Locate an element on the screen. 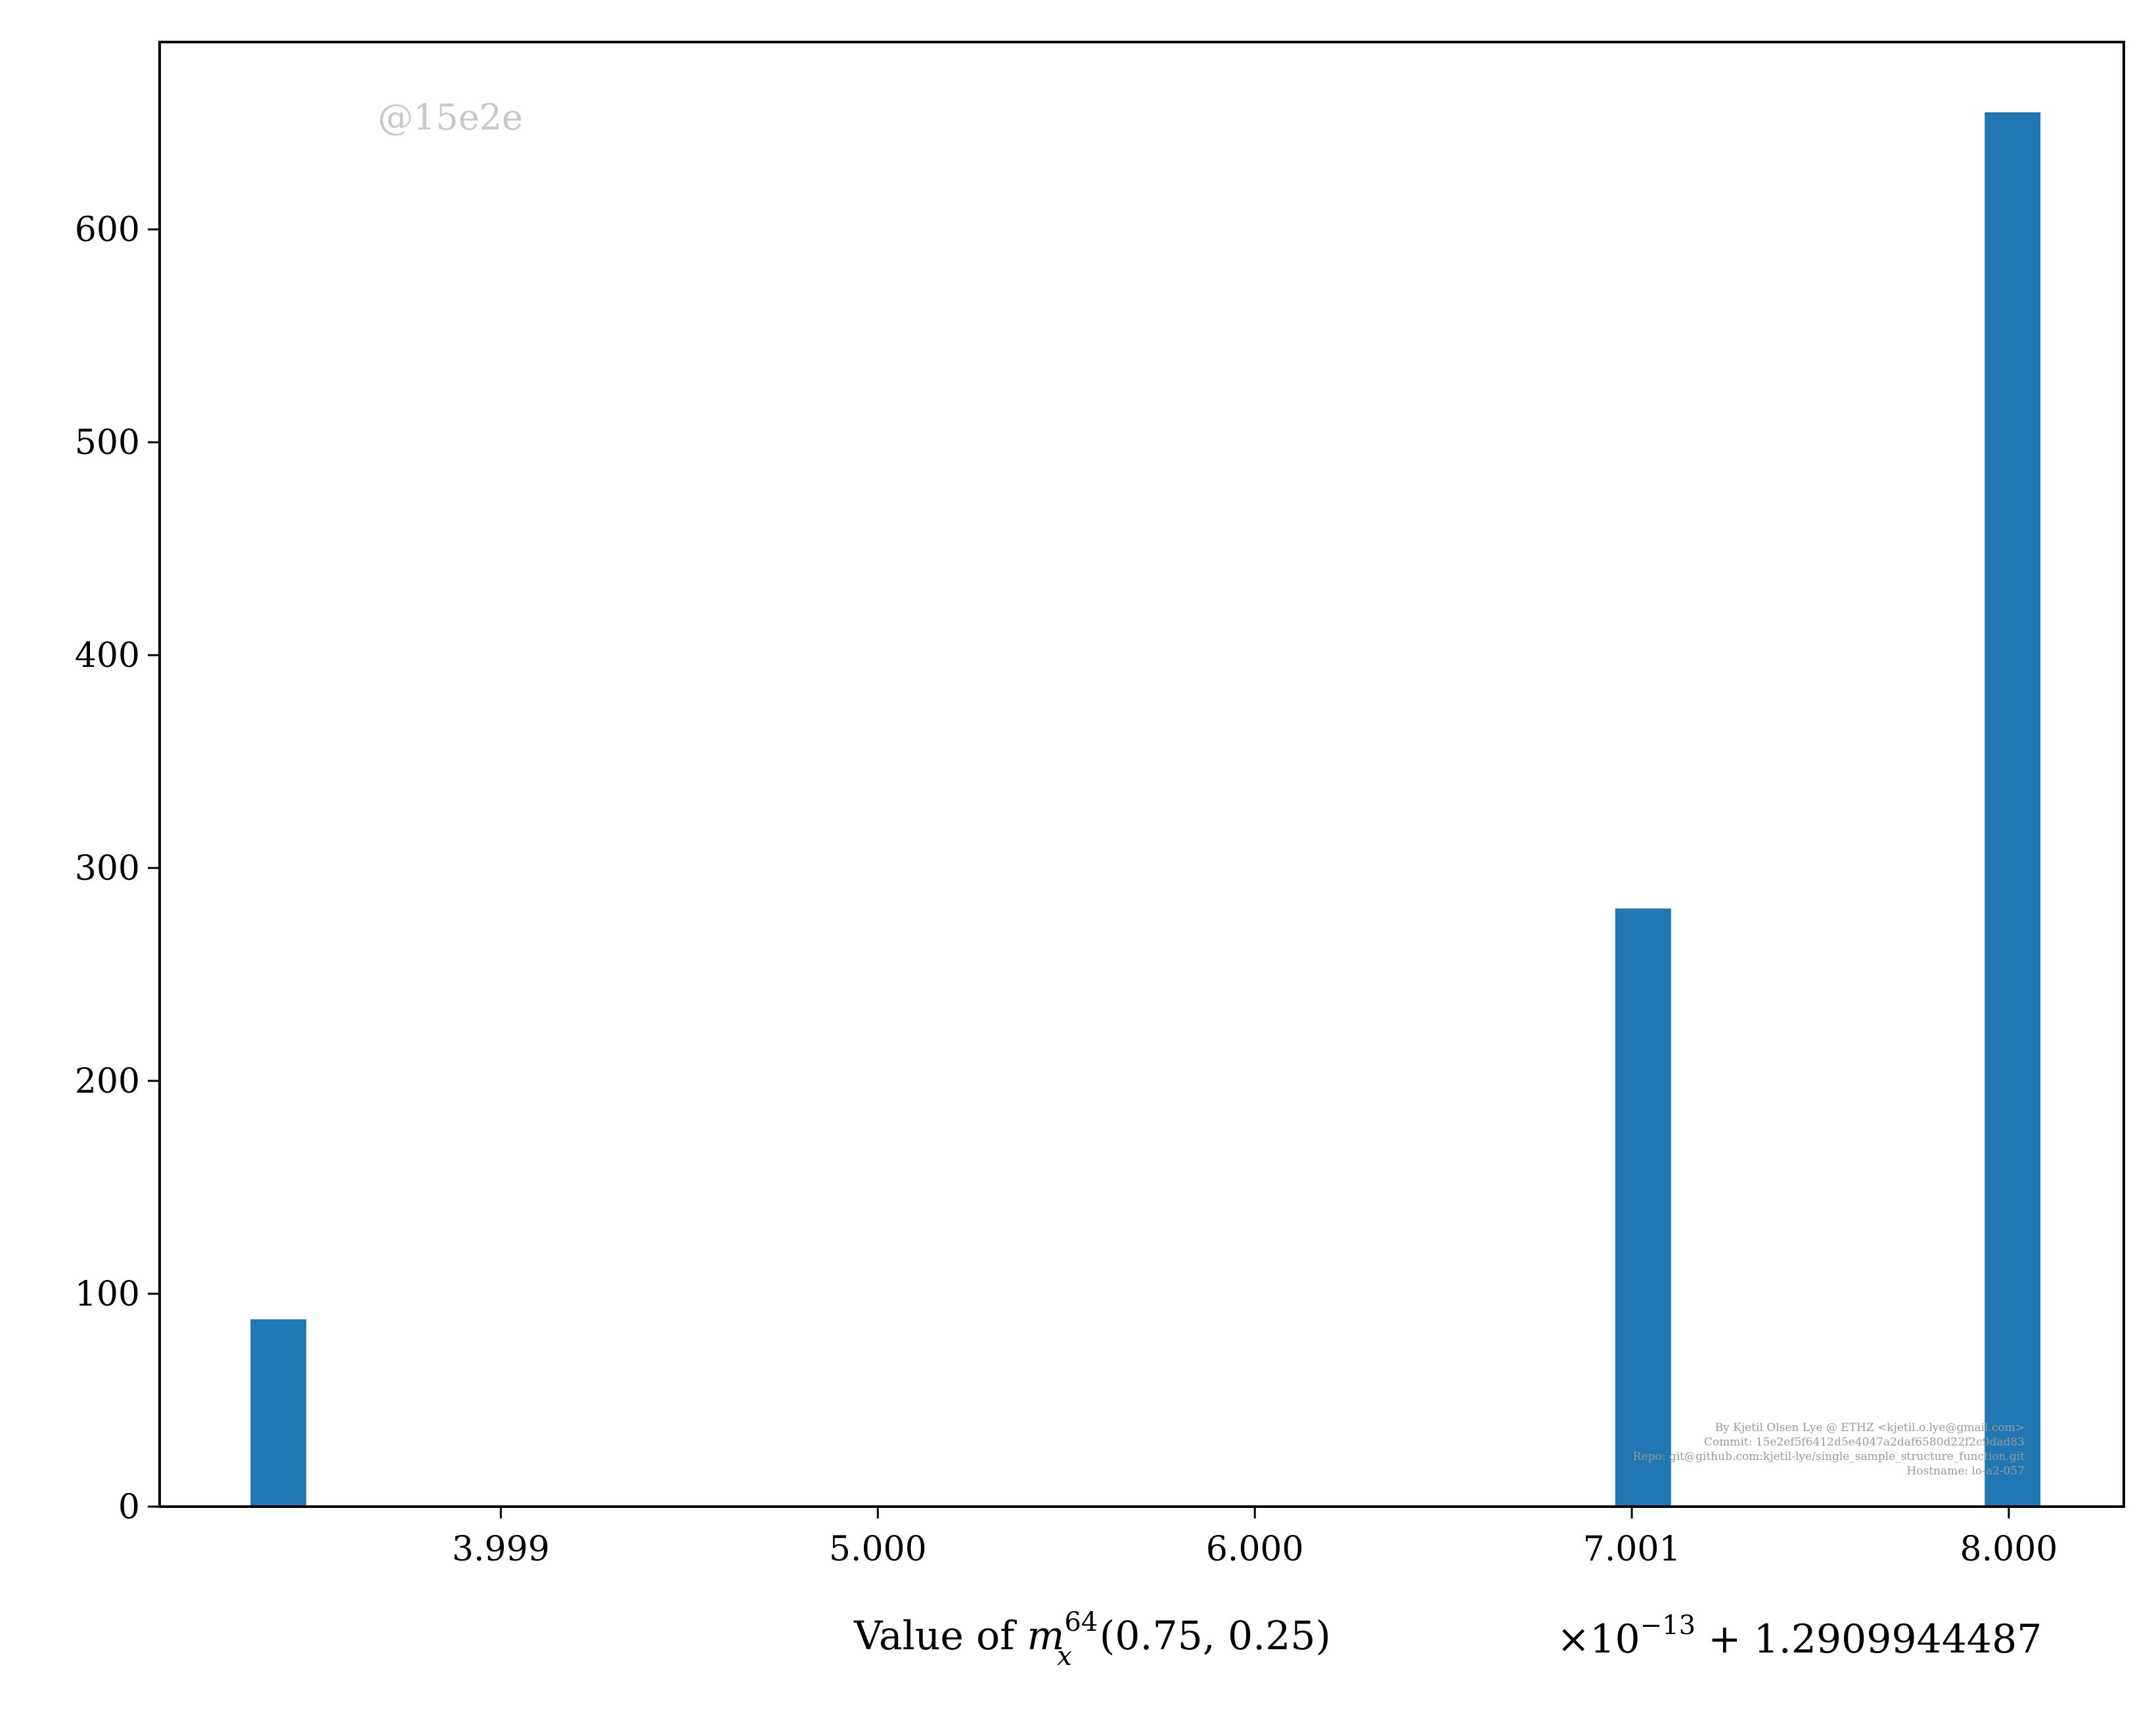 The height and width of the screenshot is (1709, 2156). x-tick-label-5: 8.000 is located at coordinates (2009, 1549).